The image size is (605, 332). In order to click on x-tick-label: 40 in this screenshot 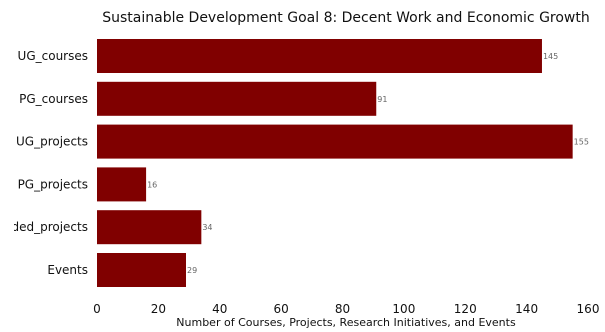, I will do `click(219, 309)`.